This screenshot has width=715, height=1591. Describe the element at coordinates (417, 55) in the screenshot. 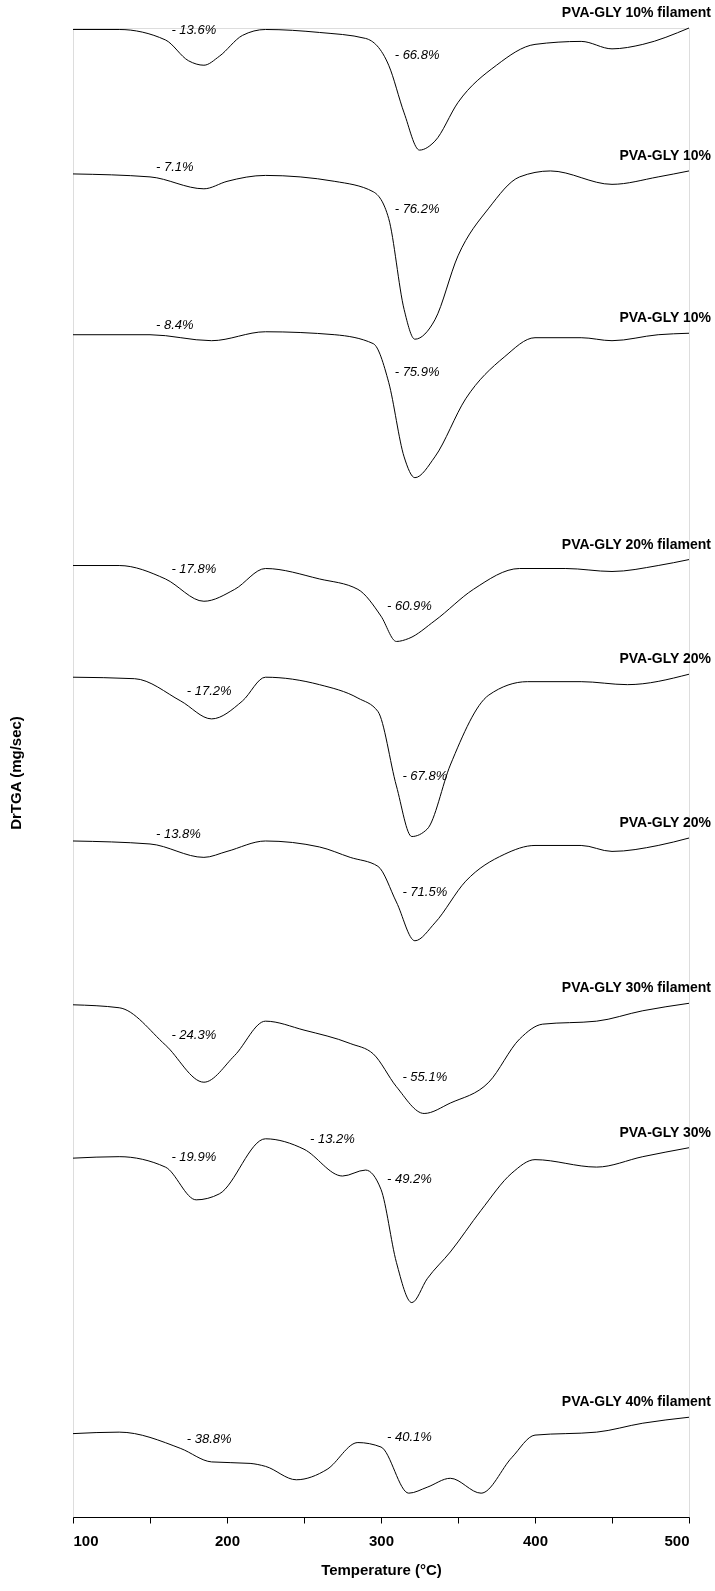

I see `annotation: - 66.8%` at that location.